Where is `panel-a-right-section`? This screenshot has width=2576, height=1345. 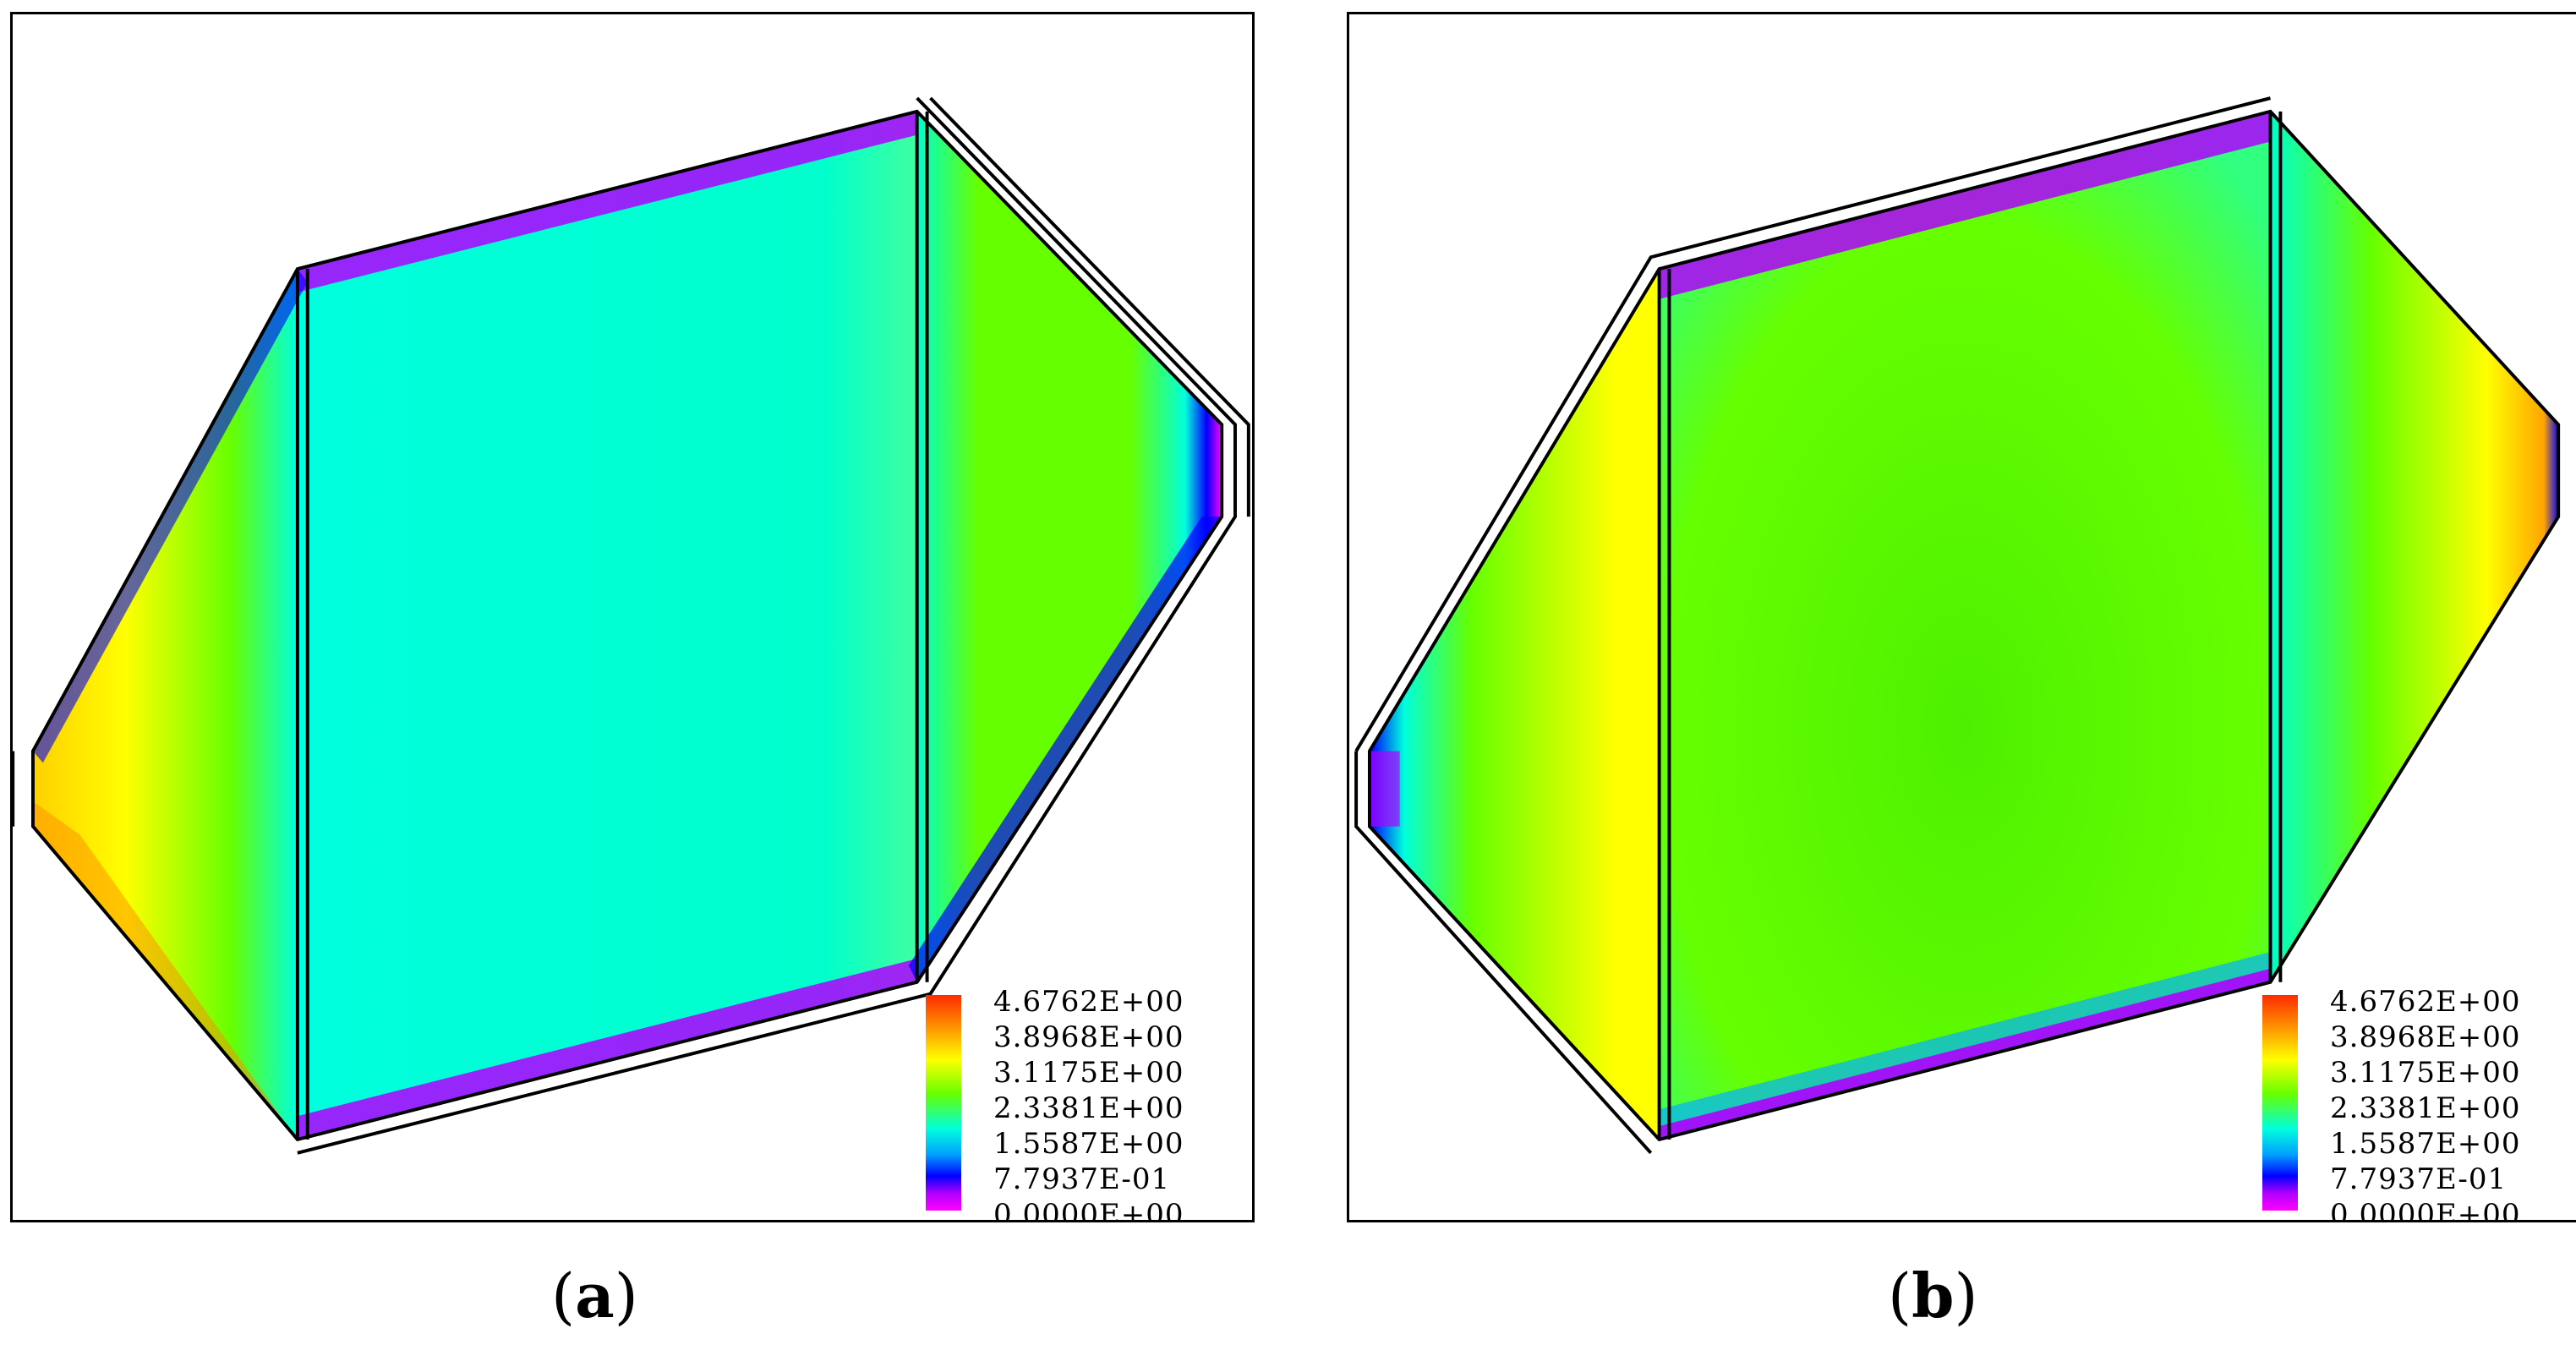 panel-a-right-section is located at coordinates (1069, 546).